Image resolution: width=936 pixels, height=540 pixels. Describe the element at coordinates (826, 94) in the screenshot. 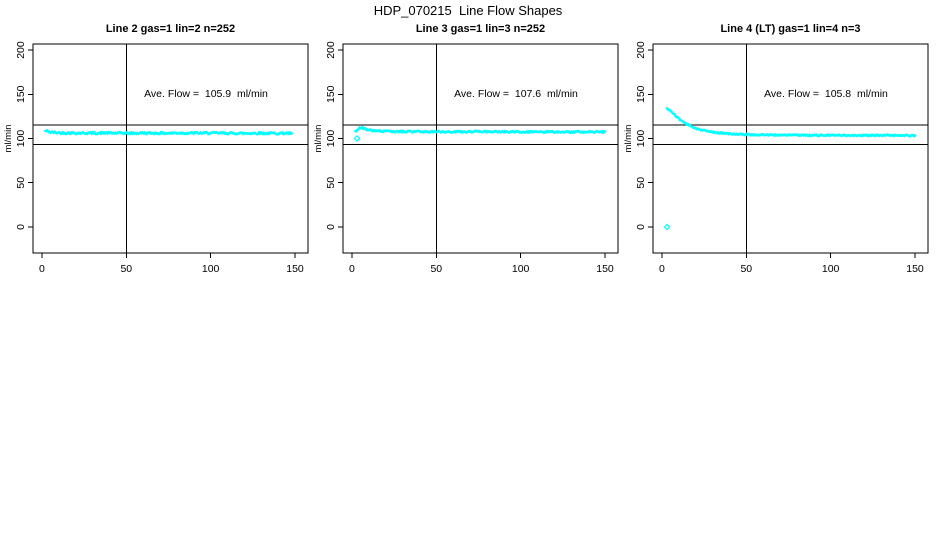

I see `ave-flow-annotation-line4: Ave. Flow = 105.8 ml/min` at that location.